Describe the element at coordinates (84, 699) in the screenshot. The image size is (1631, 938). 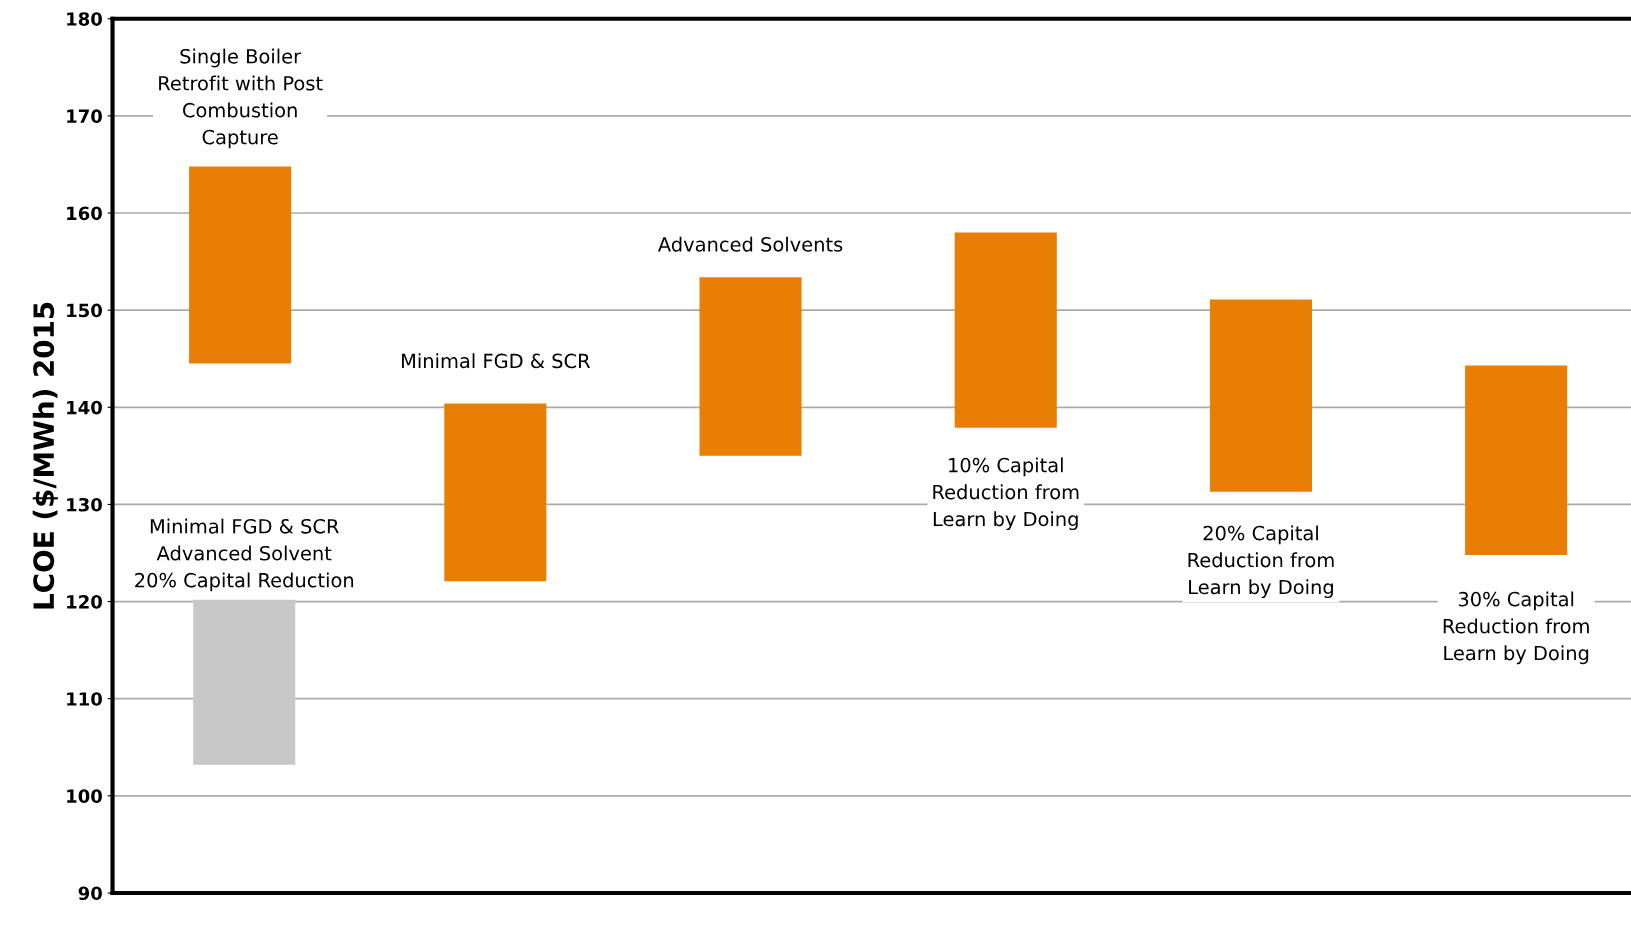
I see `y-tick-label: 110` at that location.